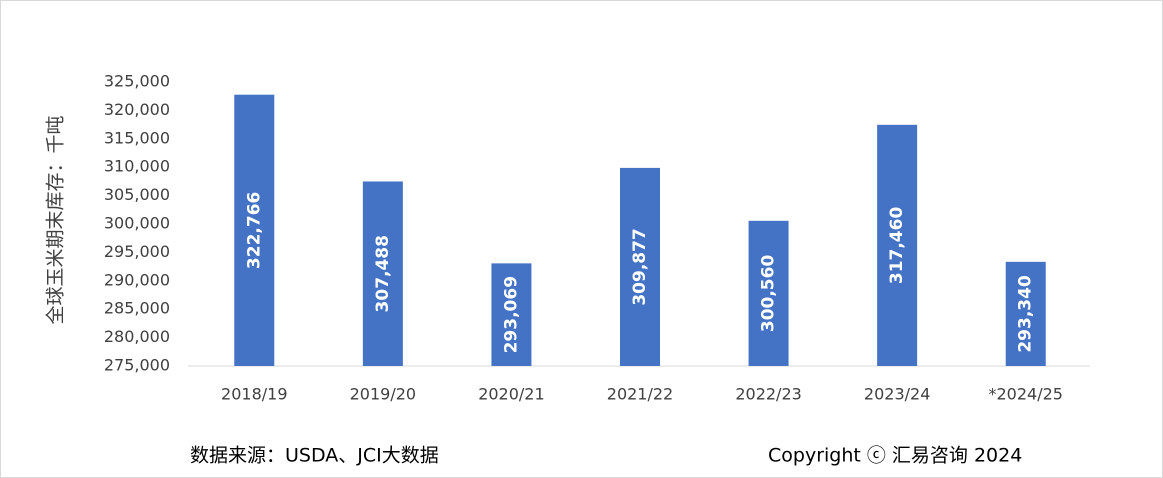 The image size is (1163, 478). What do you see at coordinates (254, 394) in the screenshot?
I see `x-tick-label: 2018/19` at bounding box center [254, 394].